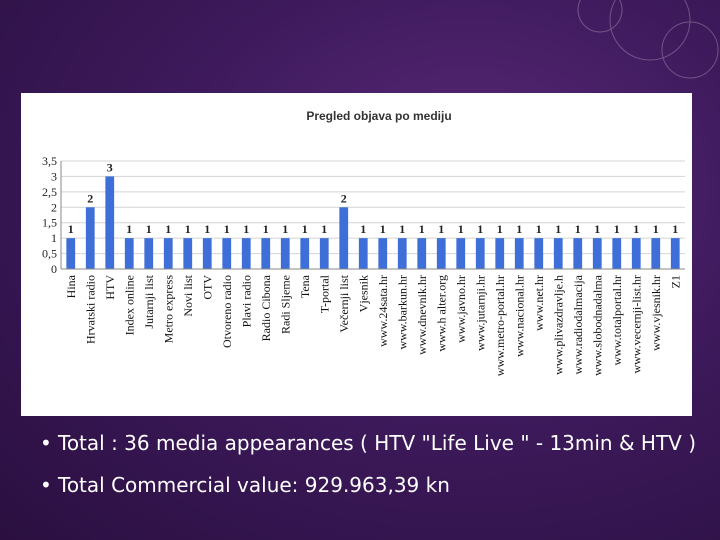 The height and width of the screenshot is (540, 720). What do you see at coordinates (378, 116) in the screenshot?
I see `chart-title: Pregled objava po mediju` at bounding box center [378, 116].